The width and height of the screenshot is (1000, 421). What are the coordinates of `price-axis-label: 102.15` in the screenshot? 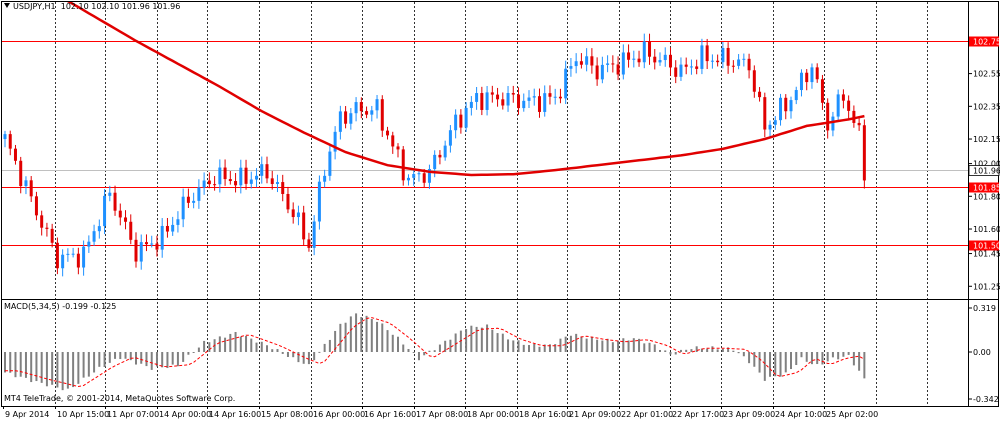 It's located at (986, 139).